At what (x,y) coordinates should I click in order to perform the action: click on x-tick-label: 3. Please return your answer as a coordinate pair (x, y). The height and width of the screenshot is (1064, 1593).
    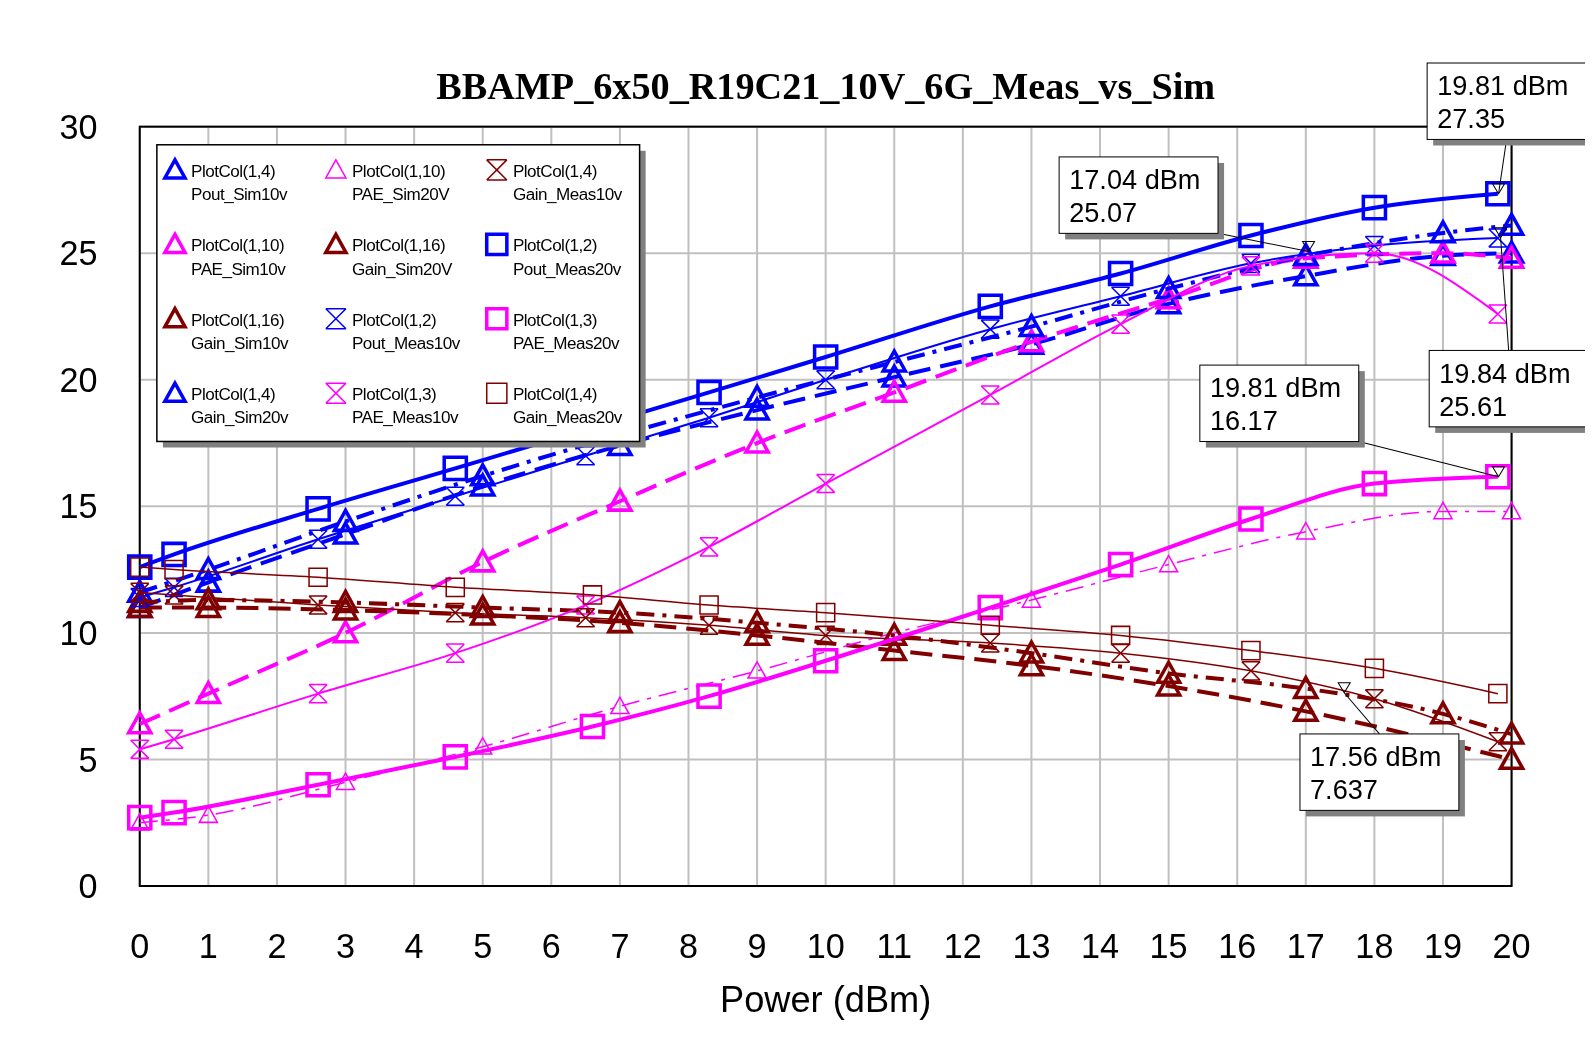
    Looking at the image, I should click on (346, 946).